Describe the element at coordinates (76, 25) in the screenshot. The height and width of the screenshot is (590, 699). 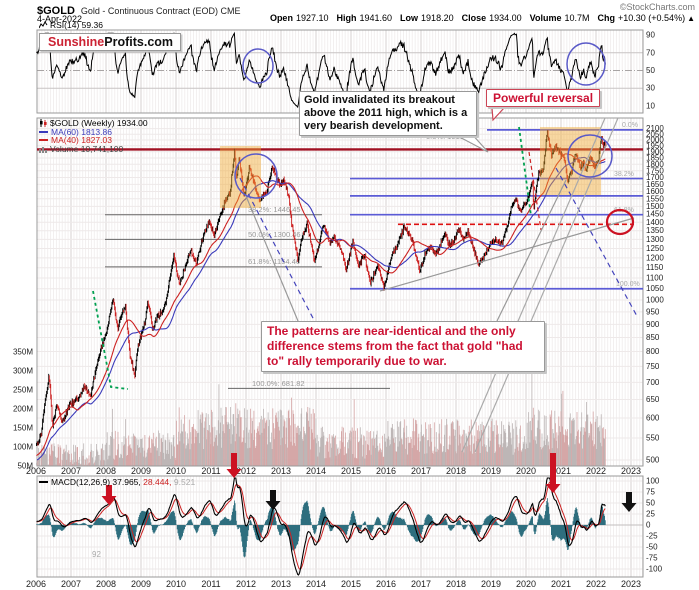
I see `rsi-legend-label: RSI(14) 59.36` at that location.